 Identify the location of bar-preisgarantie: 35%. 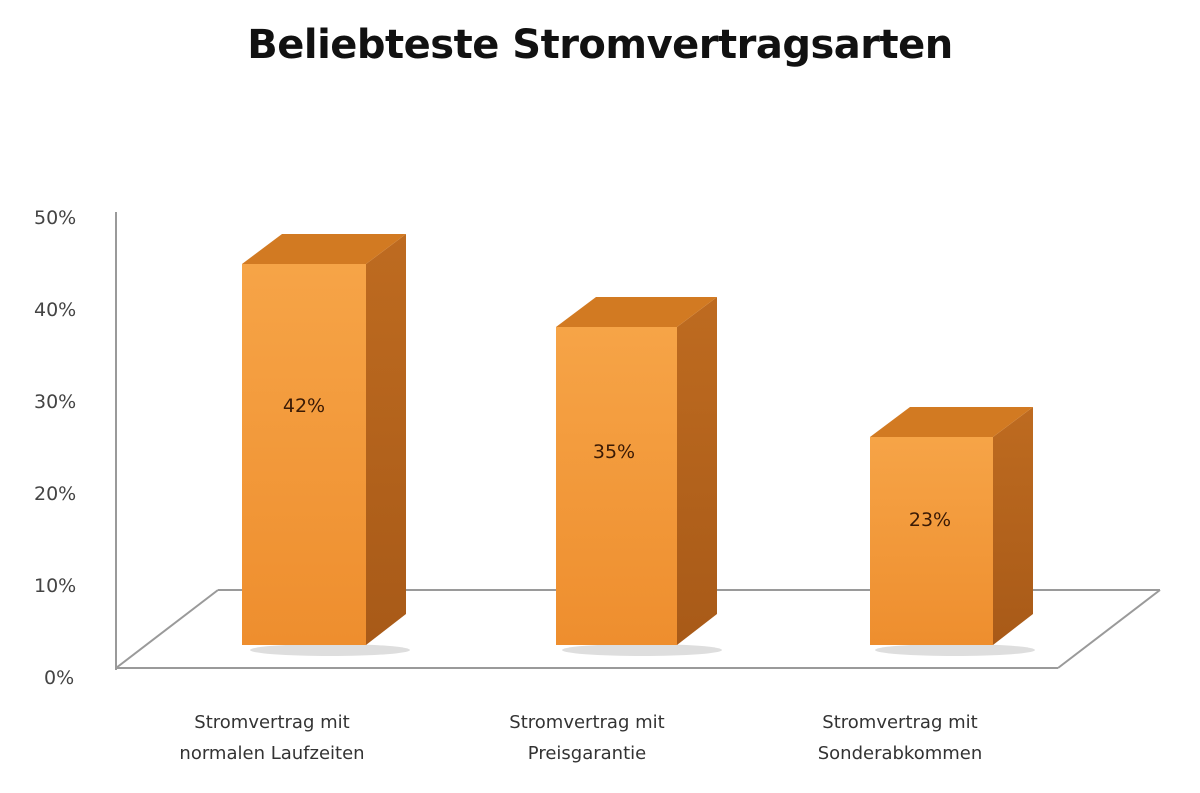
(639, 476).